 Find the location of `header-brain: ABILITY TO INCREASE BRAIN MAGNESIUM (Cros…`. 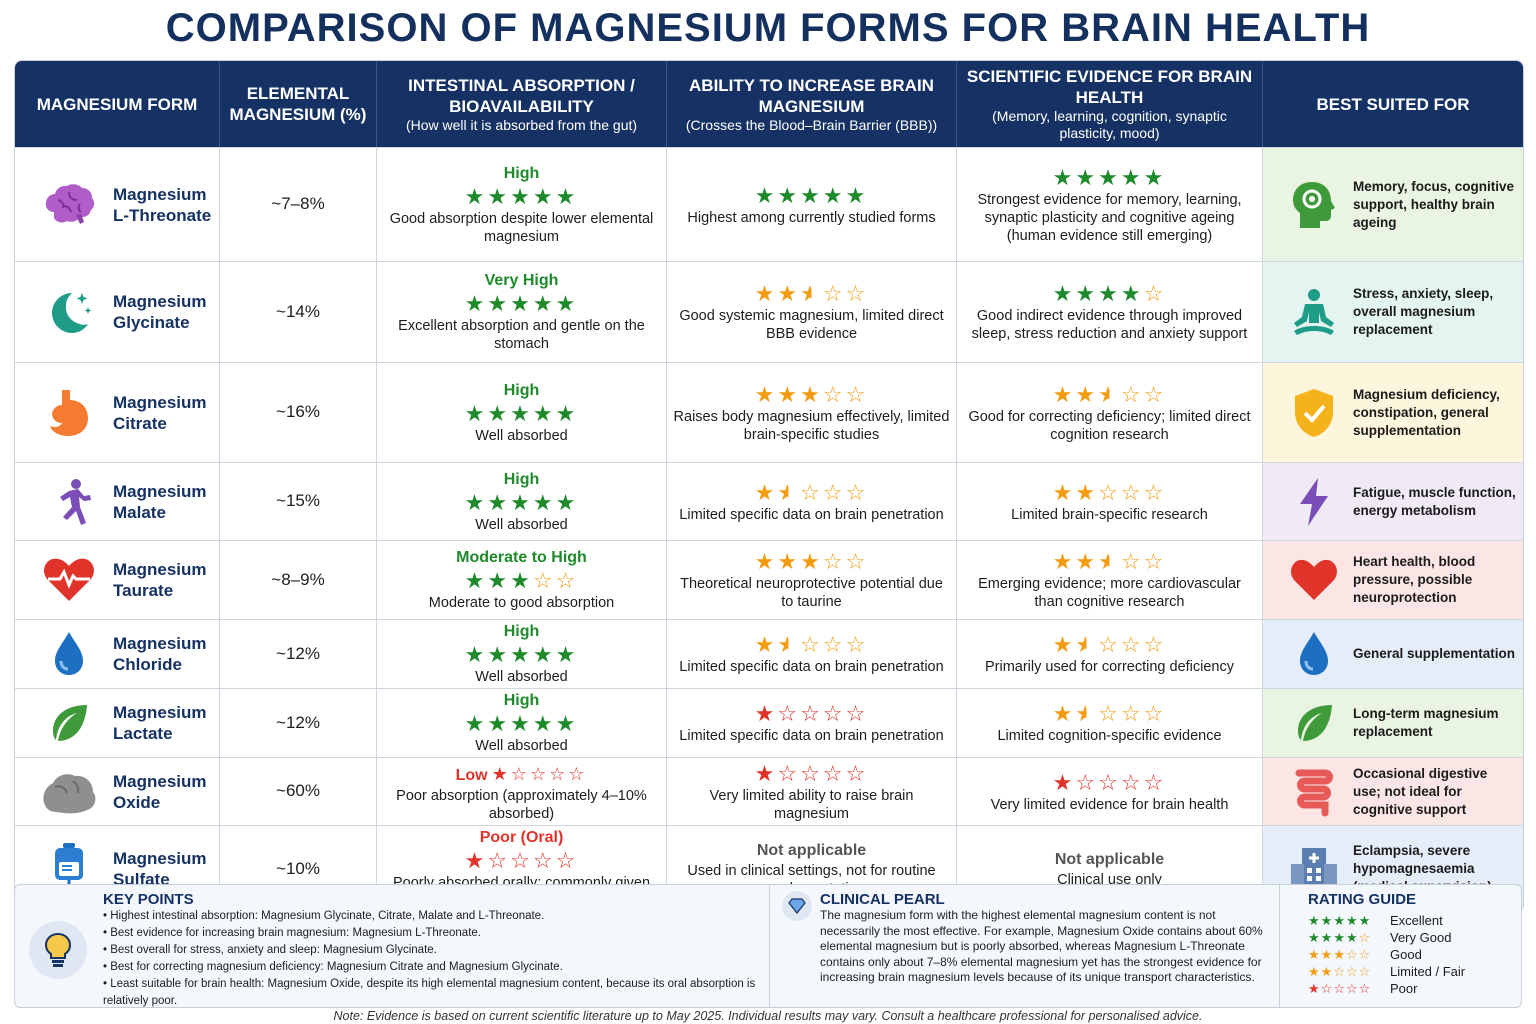

header-brain: ABILITY TO INCREASE BRAIN MAGNESIUM (Cros… is located at coordinates (812, 104).